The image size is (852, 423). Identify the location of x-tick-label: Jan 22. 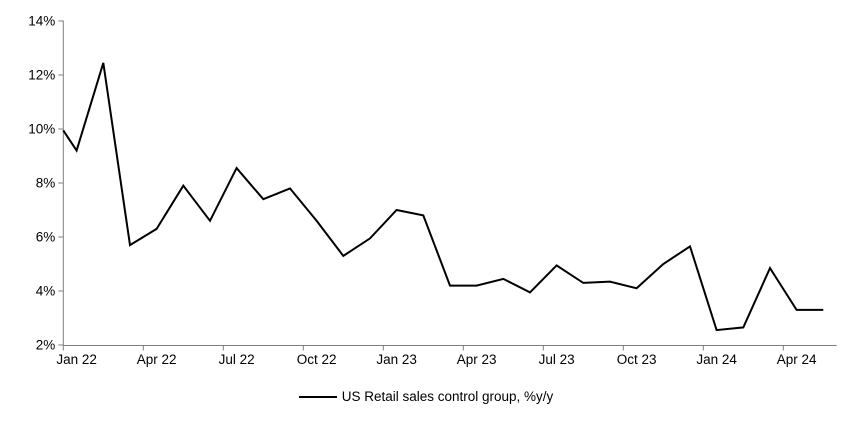
(76, 359).